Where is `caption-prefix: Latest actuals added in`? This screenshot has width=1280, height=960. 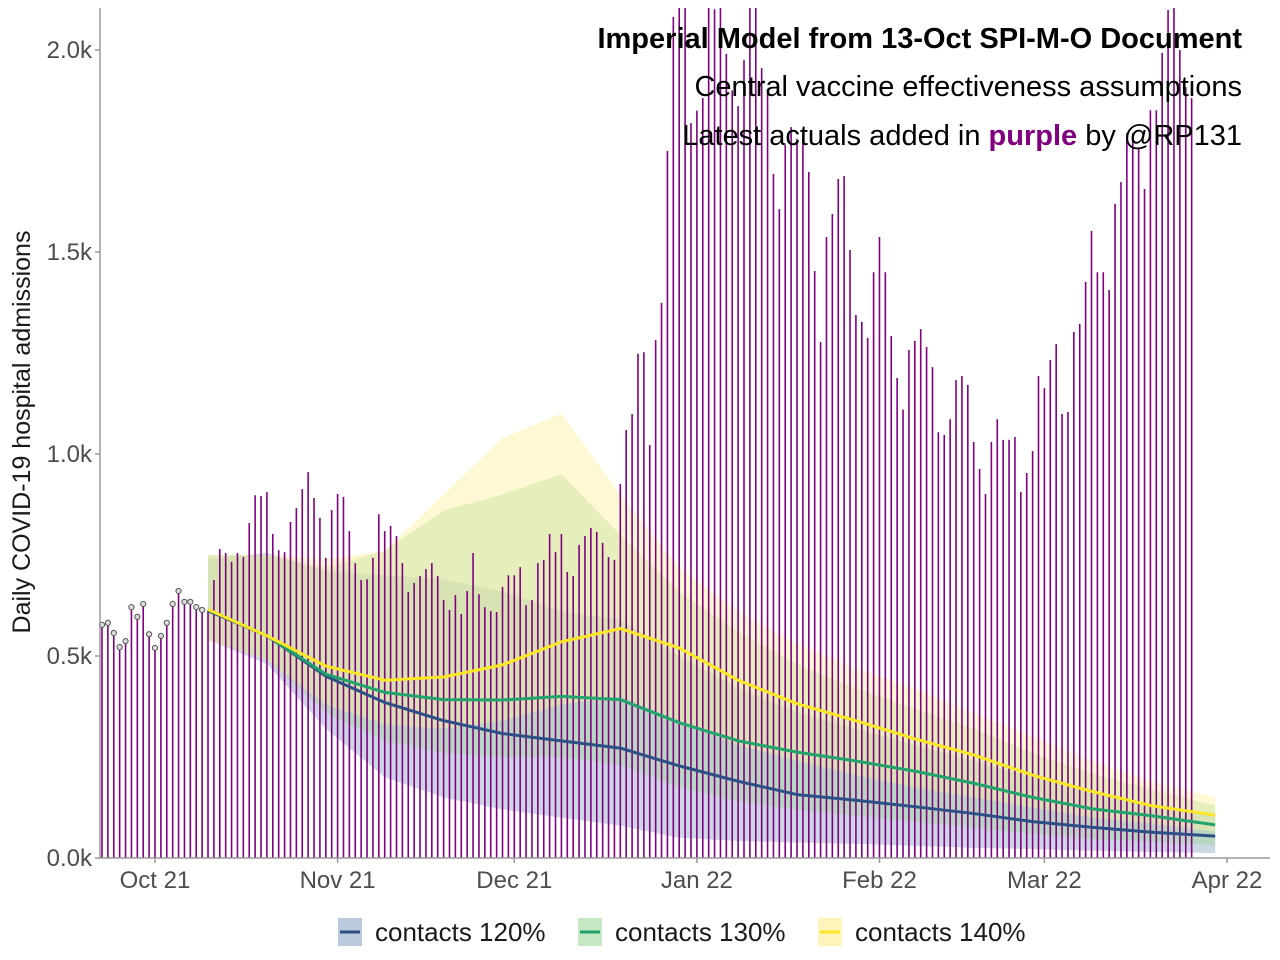
caption-prefix: Latest actuals added in is located at coordinates (835, 136).